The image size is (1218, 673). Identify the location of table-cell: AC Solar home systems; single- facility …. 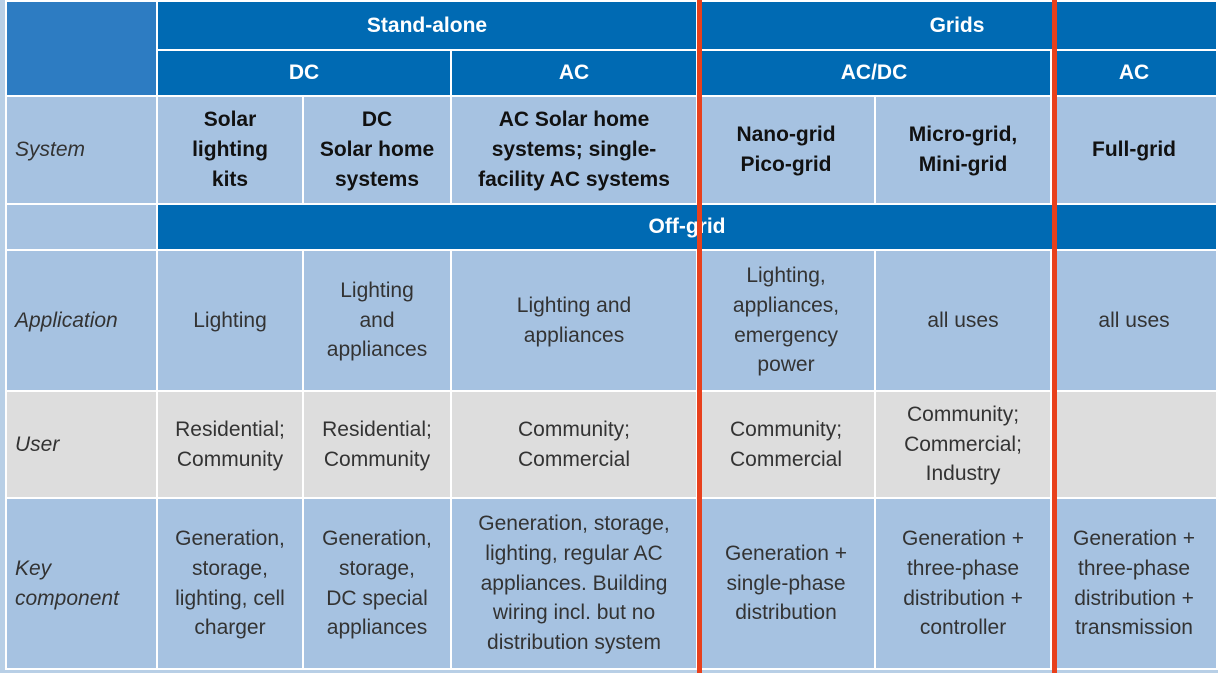
(574, 150).